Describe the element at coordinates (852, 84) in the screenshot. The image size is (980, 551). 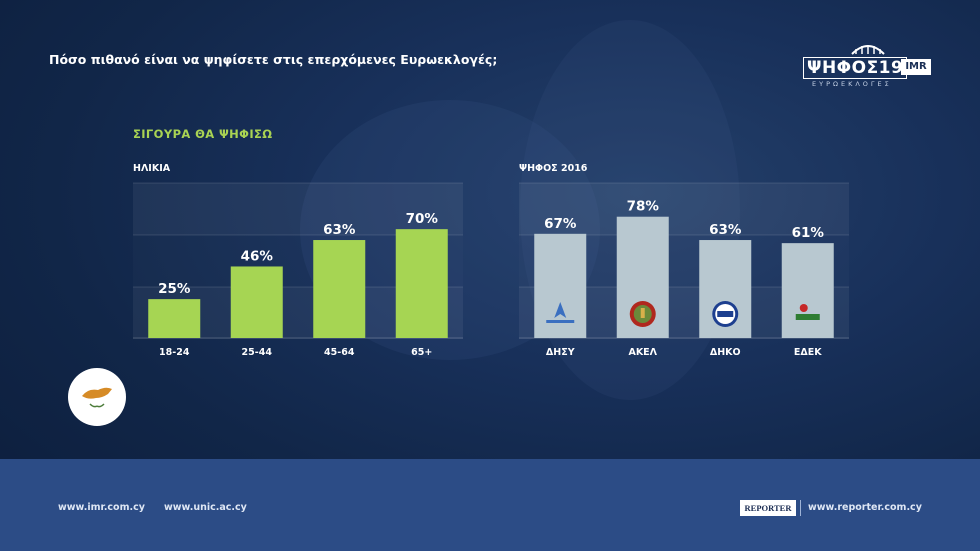
I see `logo-subtitle: ΕΥΡΩΕΚΛΟΓΕΣ` at that location.